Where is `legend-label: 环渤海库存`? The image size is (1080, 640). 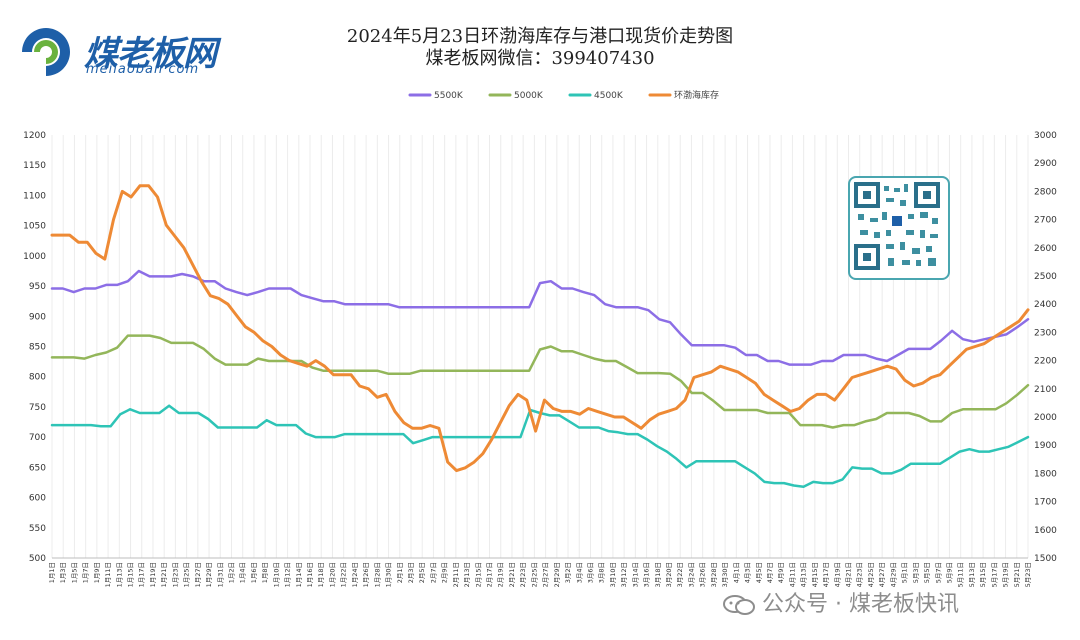
legend-label: 环渤海库存 is located at coordinates (696, 95).